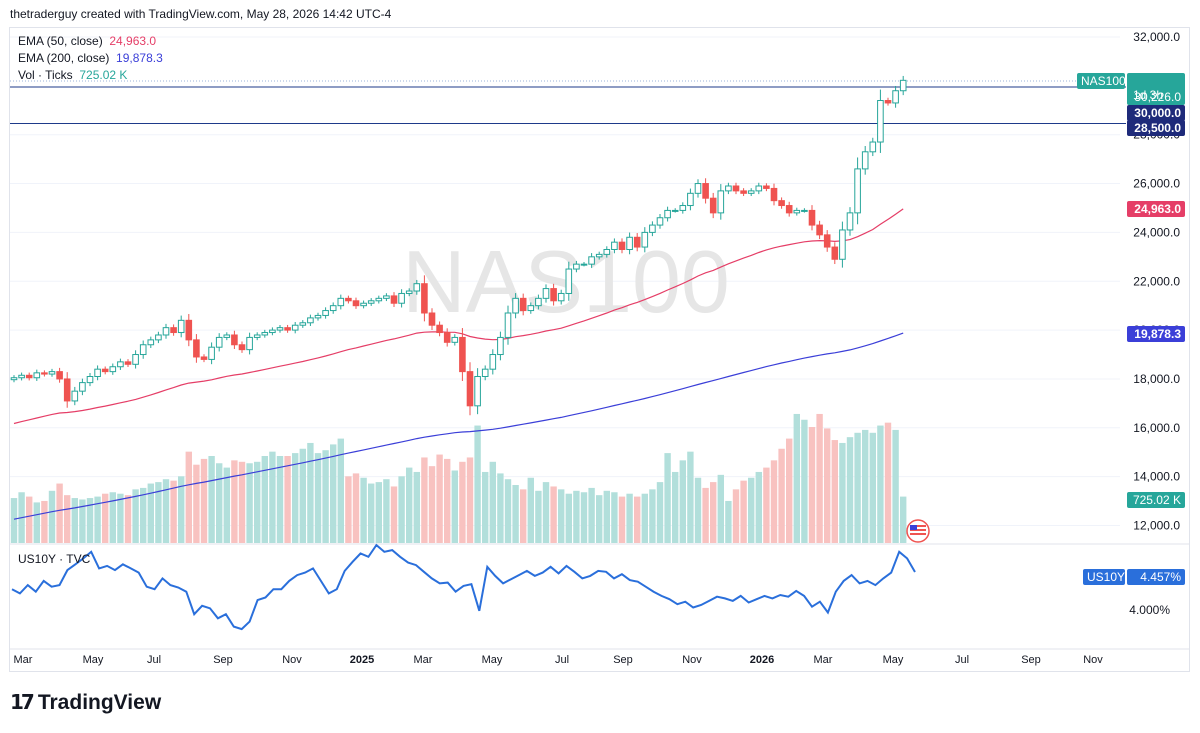 Image resolution: width=1200 pixels, height=733 pixels. Describe the element at coordinates (1157, 97) in the screenshot. I see `last-price-badge: 30,226.0` at that location.